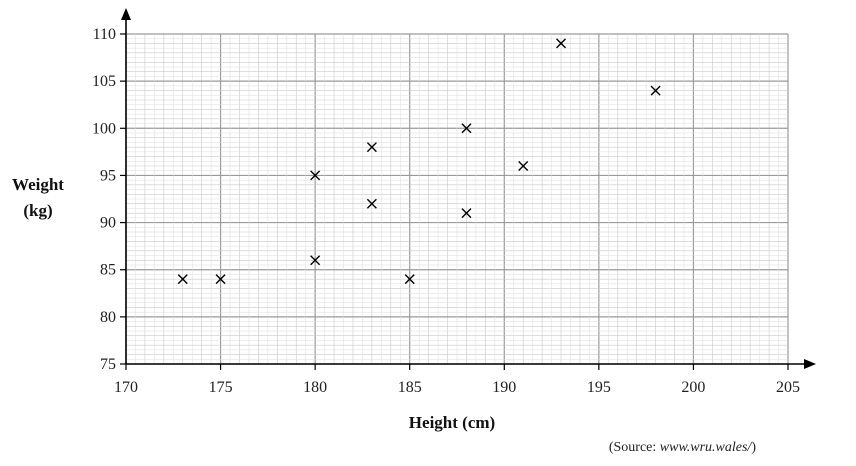 The width and height of the screenshot is (856, 466). What do you see at coordinates (410, 387) in the screenshot?
I see `x-tick-label: 185` at bounding box center [410, 387].